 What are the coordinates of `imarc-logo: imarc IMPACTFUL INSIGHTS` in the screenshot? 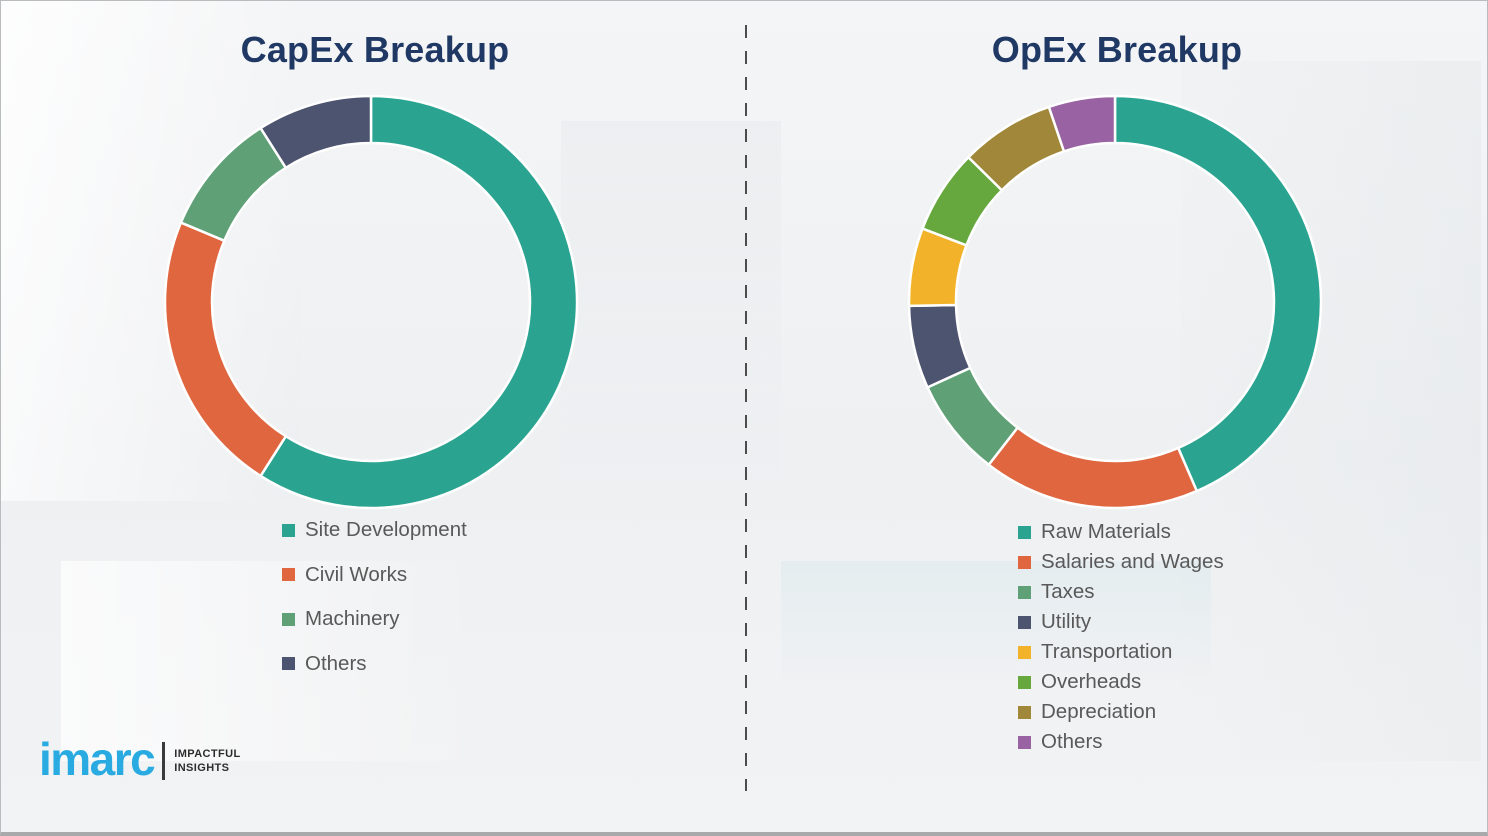 It's located at (140, 759).